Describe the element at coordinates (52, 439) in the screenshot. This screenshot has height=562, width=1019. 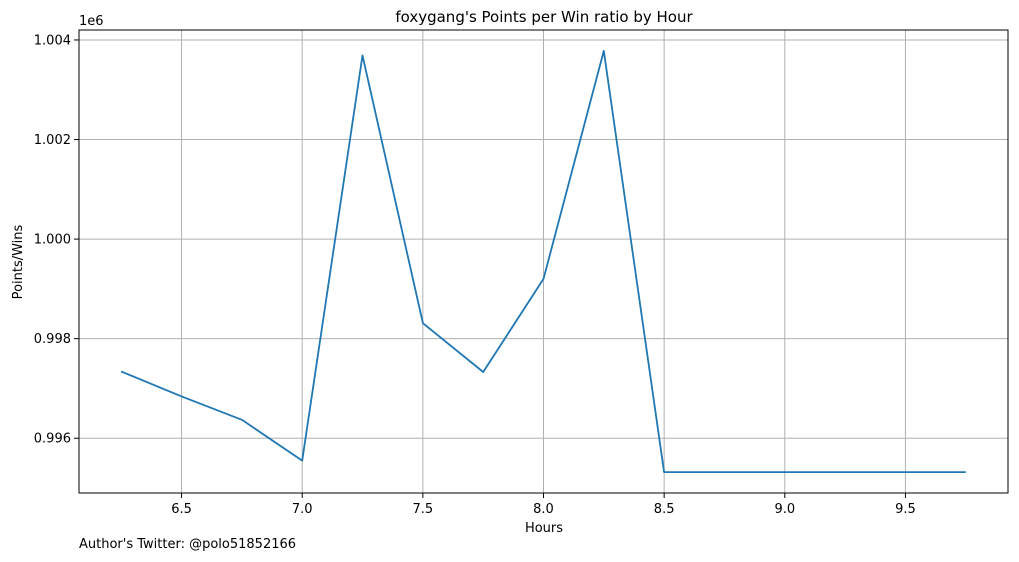
I see `y-tick-label: 0.996` at that location.